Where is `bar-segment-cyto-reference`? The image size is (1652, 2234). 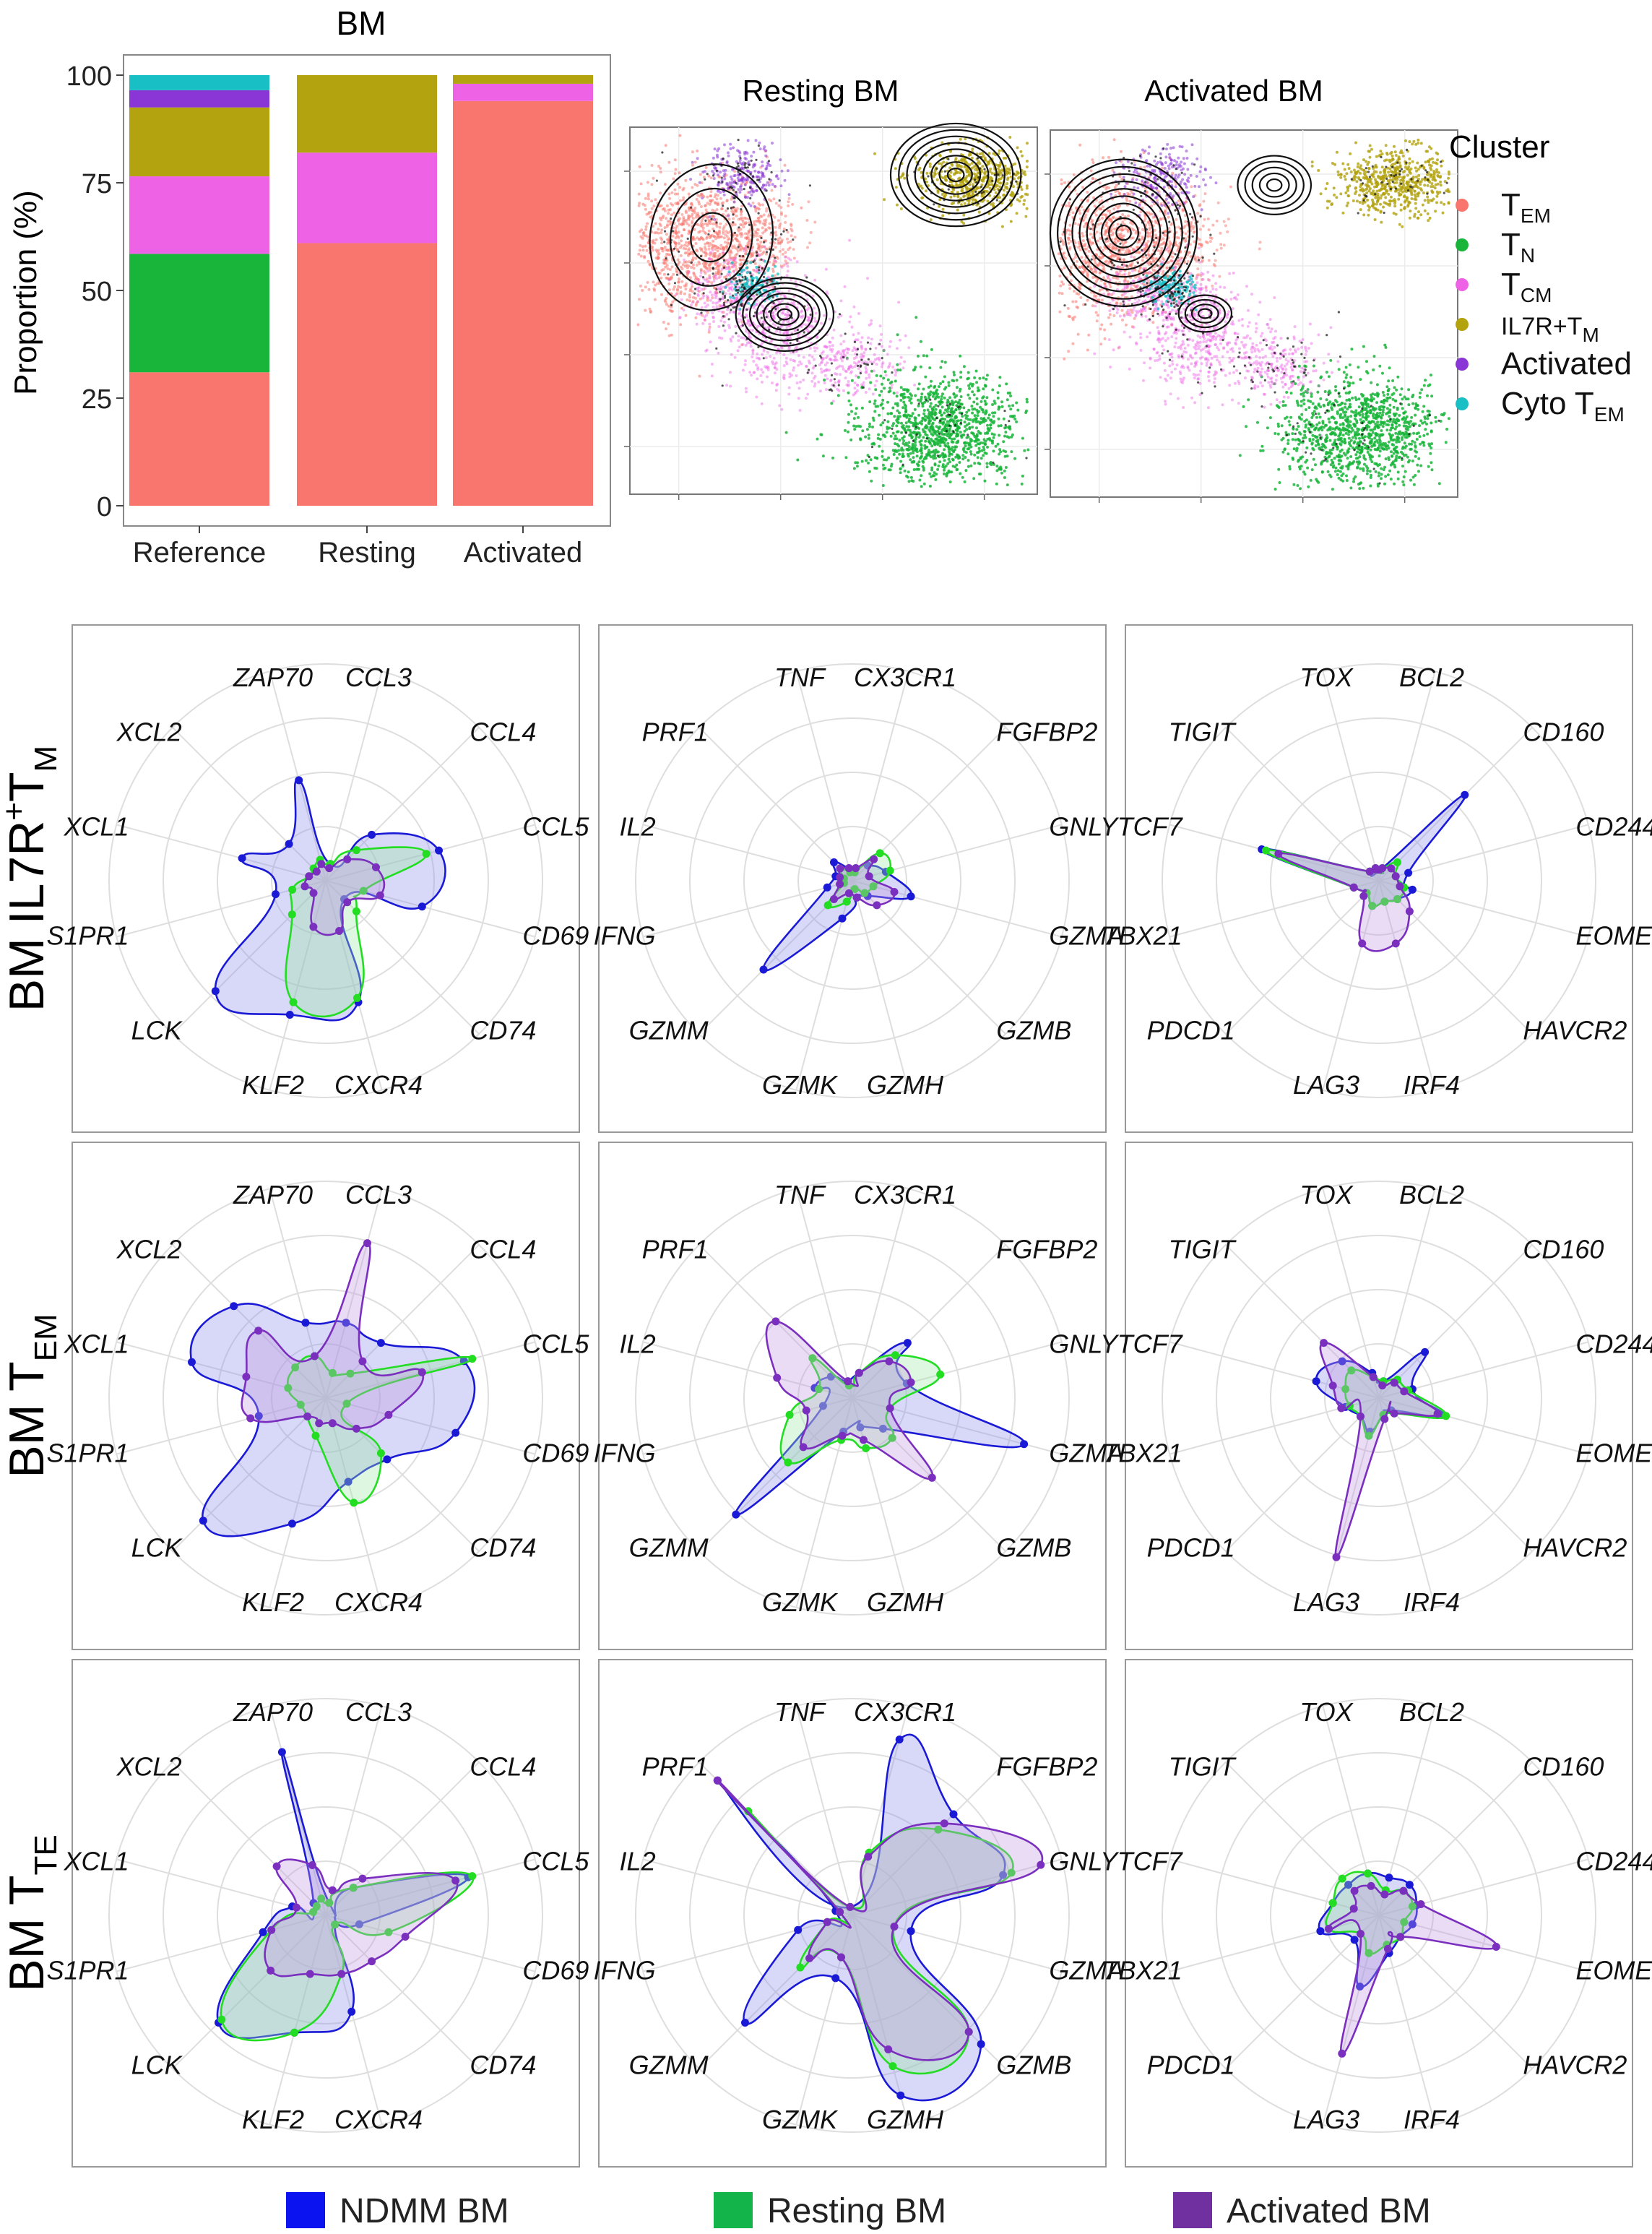 bar-segment-cyto-reference is located at coordinates (199, 82).